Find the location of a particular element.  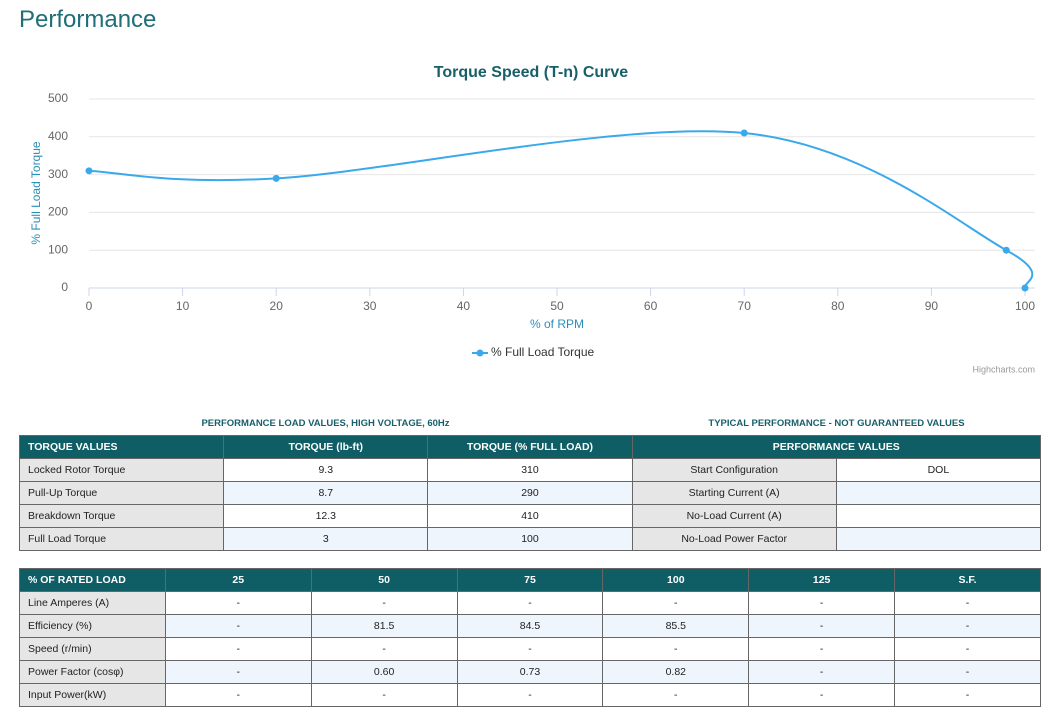

x-tick-label: 50 is located at coordinates (557, 306).